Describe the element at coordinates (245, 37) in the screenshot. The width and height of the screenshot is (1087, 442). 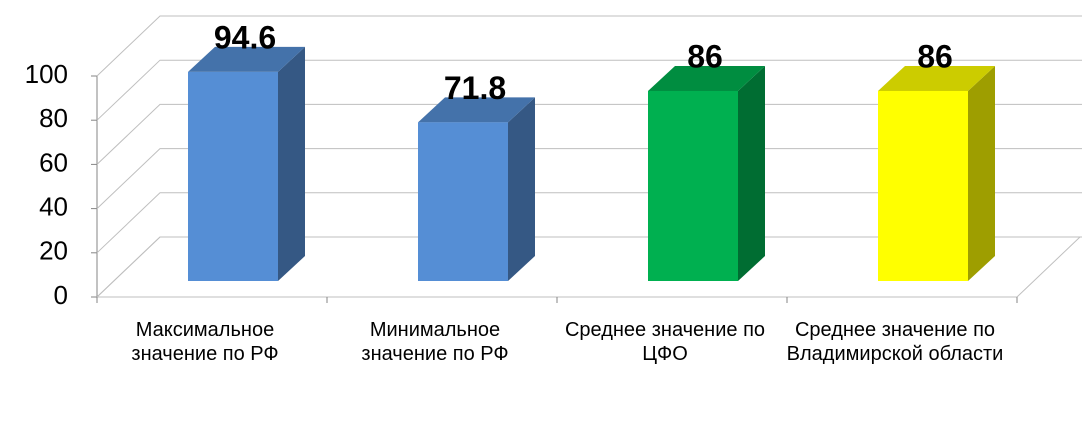
I see `value-label: 94.6` at that location.